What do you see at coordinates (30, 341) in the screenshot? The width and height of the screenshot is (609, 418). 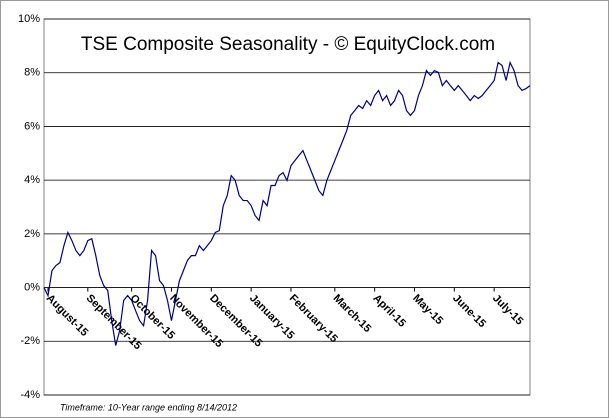 I see `y-tick-label: -2%` at bounding box center [30, 341].